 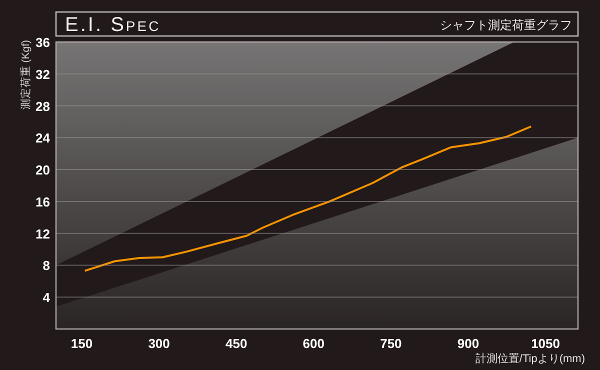 What do you see at coordinates (530, 358) in the screenshot?
I see `x-axis-title: 計測位置/Tipより(mm)` at bounding box center [530, 358].